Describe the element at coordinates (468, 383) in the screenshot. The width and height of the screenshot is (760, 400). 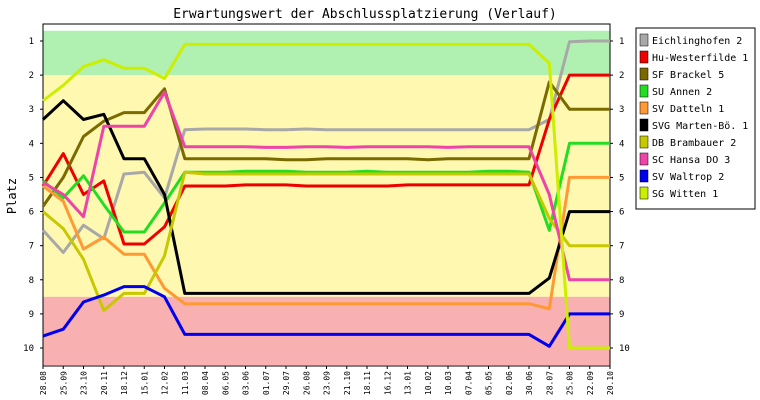
I see `x-tick-label: 07.04` at that location.